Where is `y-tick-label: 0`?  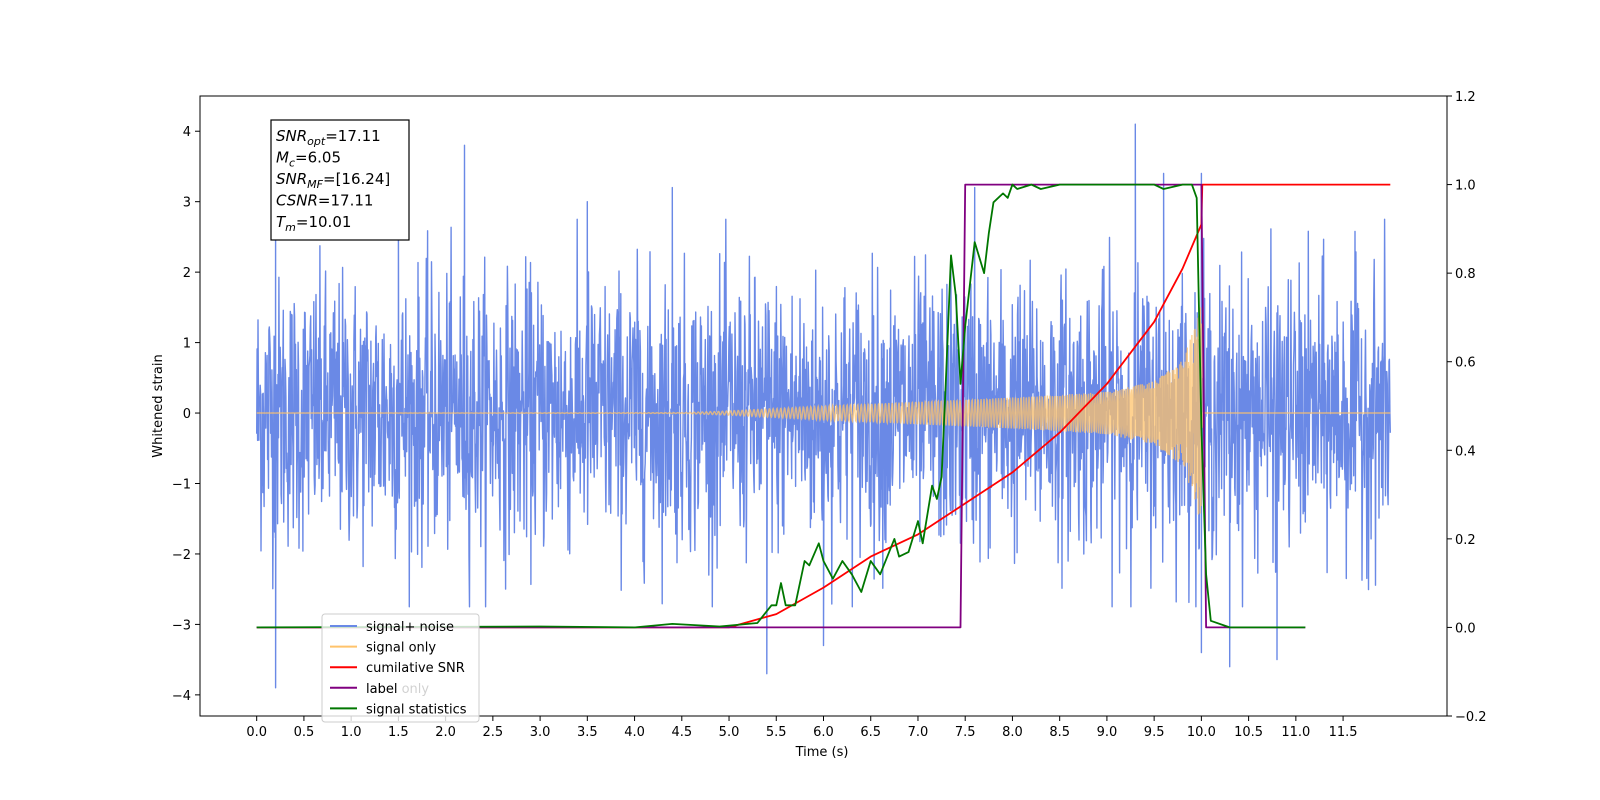
y-tick-label: 0 is located at coordinates (187, 414).